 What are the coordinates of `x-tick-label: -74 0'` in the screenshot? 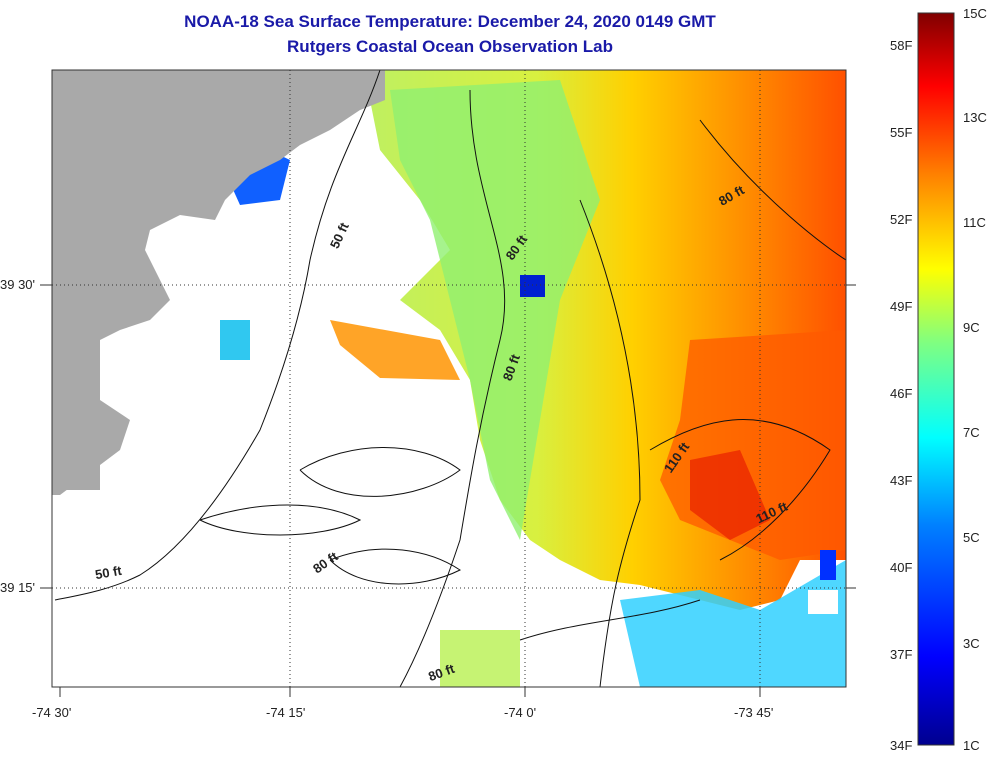 It's located at (520, 712).